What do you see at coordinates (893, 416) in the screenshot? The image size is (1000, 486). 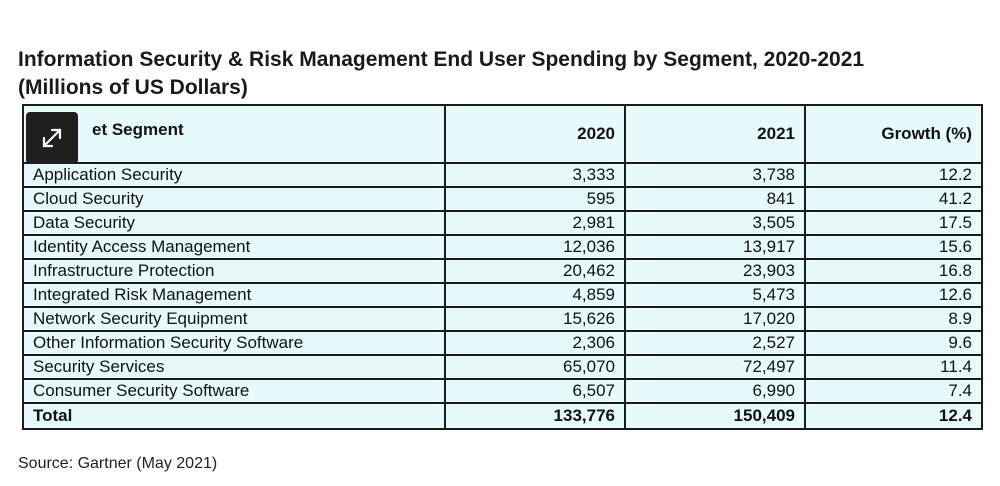 I see `total-growth: 12.4` at bounding box center [893, 416].